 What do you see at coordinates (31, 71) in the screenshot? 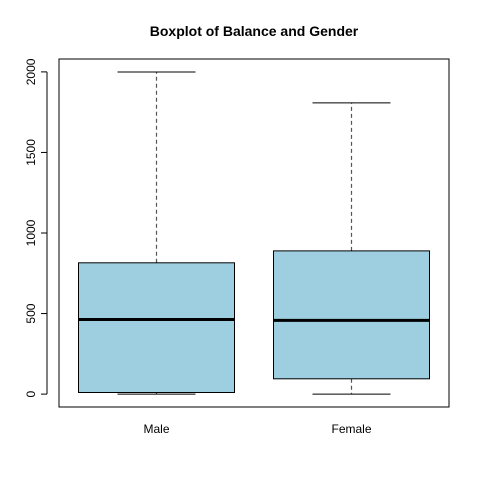
I see `y-tick-label: 2000` at bounding box center [31, 71].